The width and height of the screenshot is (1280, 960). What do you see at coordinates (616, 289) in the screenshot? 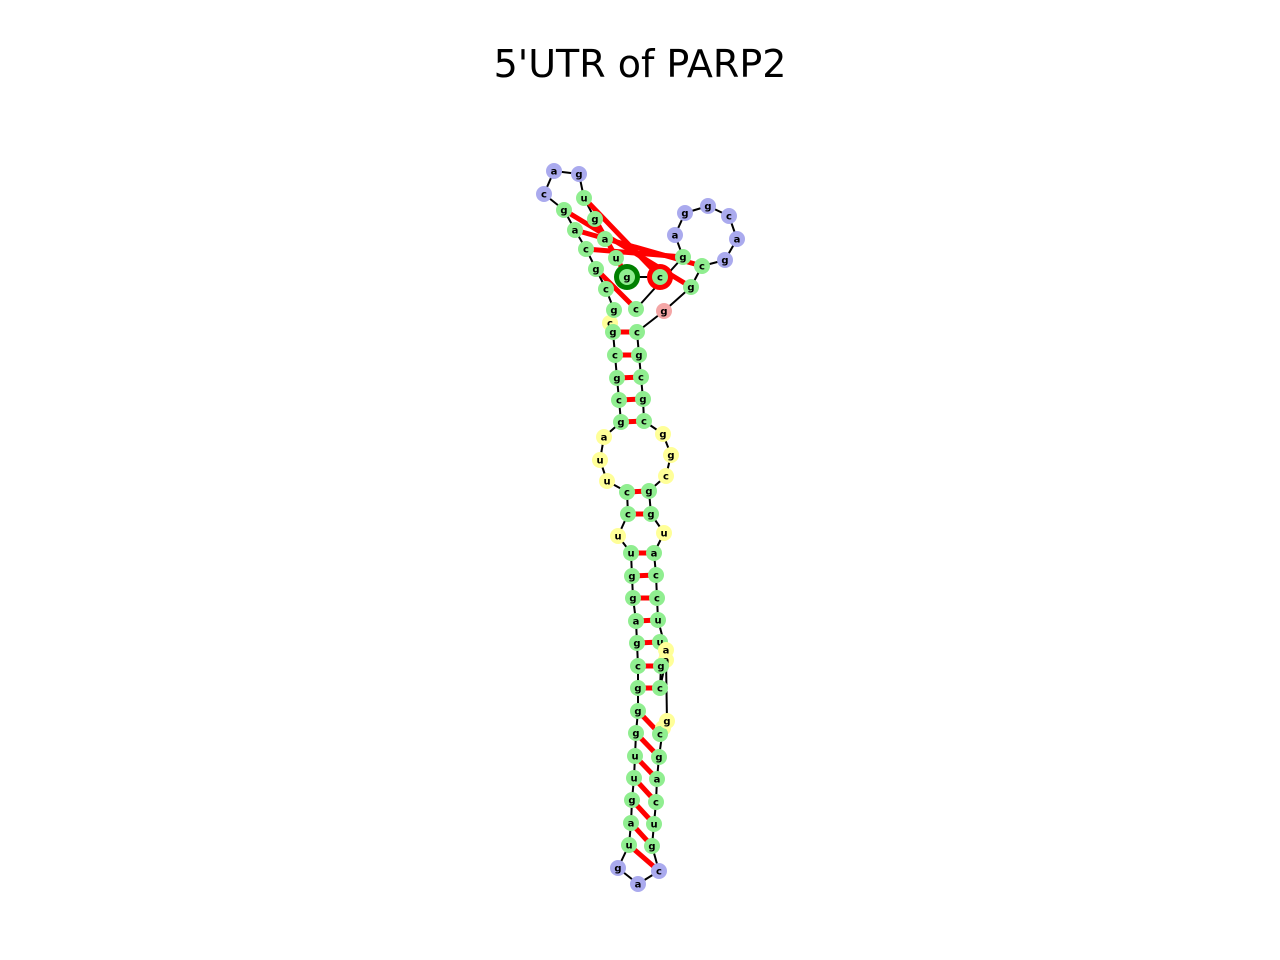
I see `base-pair-bond` at bounding box center [616, 289].